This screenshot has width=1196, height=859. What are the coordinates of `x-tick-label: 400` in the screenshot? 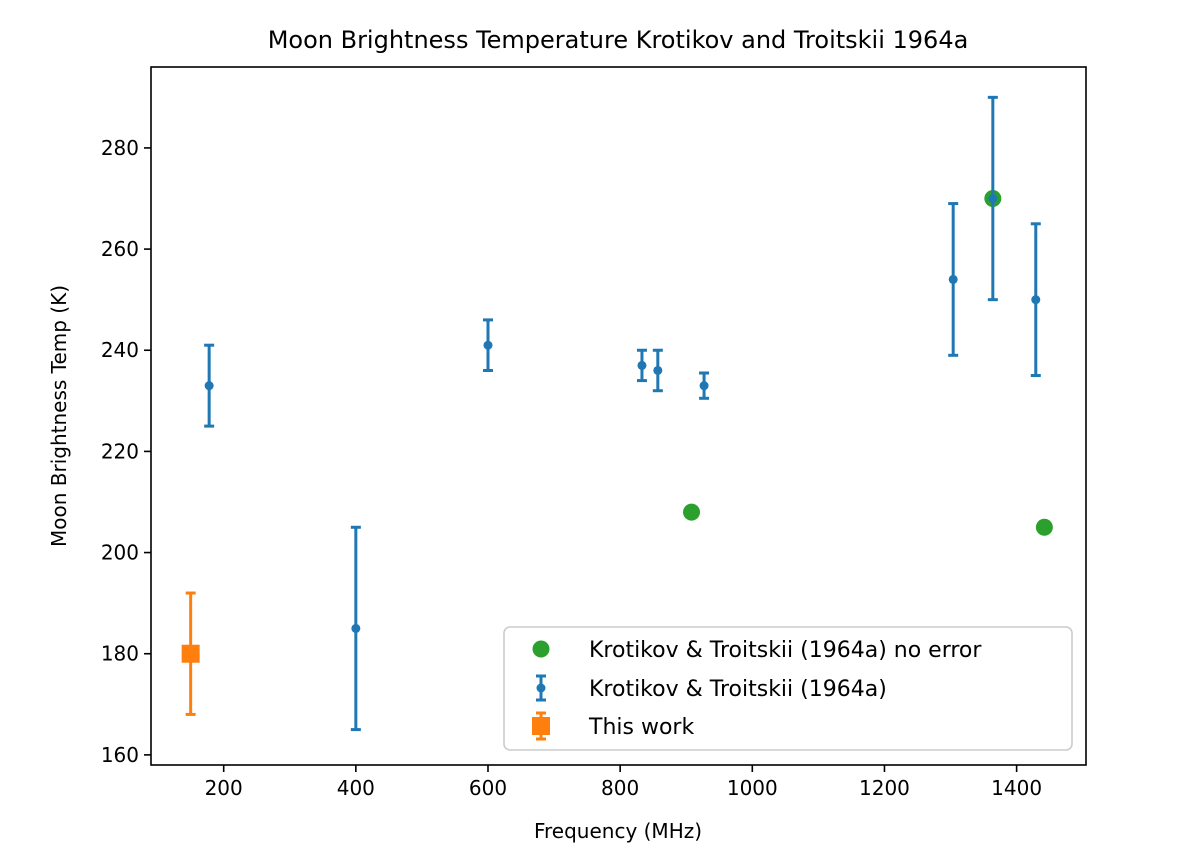 It's located at (356, 788).